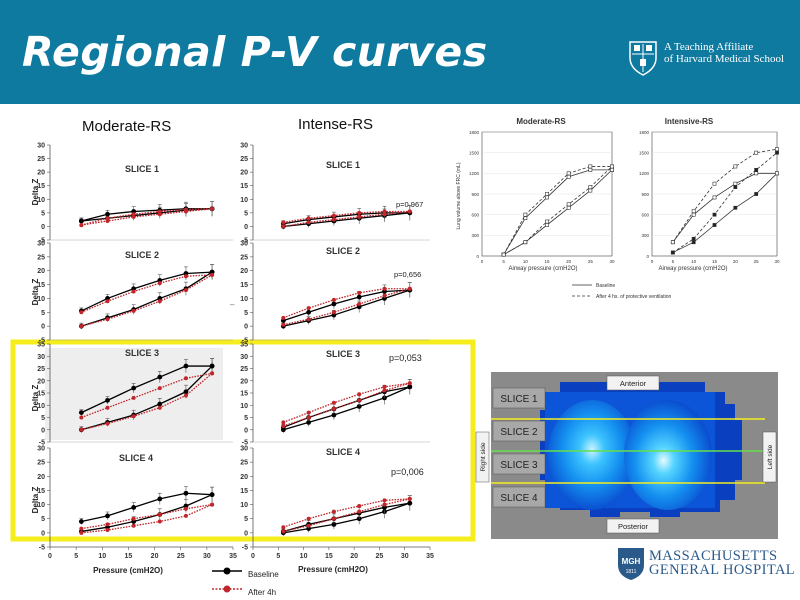 This screenshot has height=600, width=800. What do you see at coordinates (519, 497) in the screenshot?
I see `eit-slice4-box` at bounding box center [519, 497].